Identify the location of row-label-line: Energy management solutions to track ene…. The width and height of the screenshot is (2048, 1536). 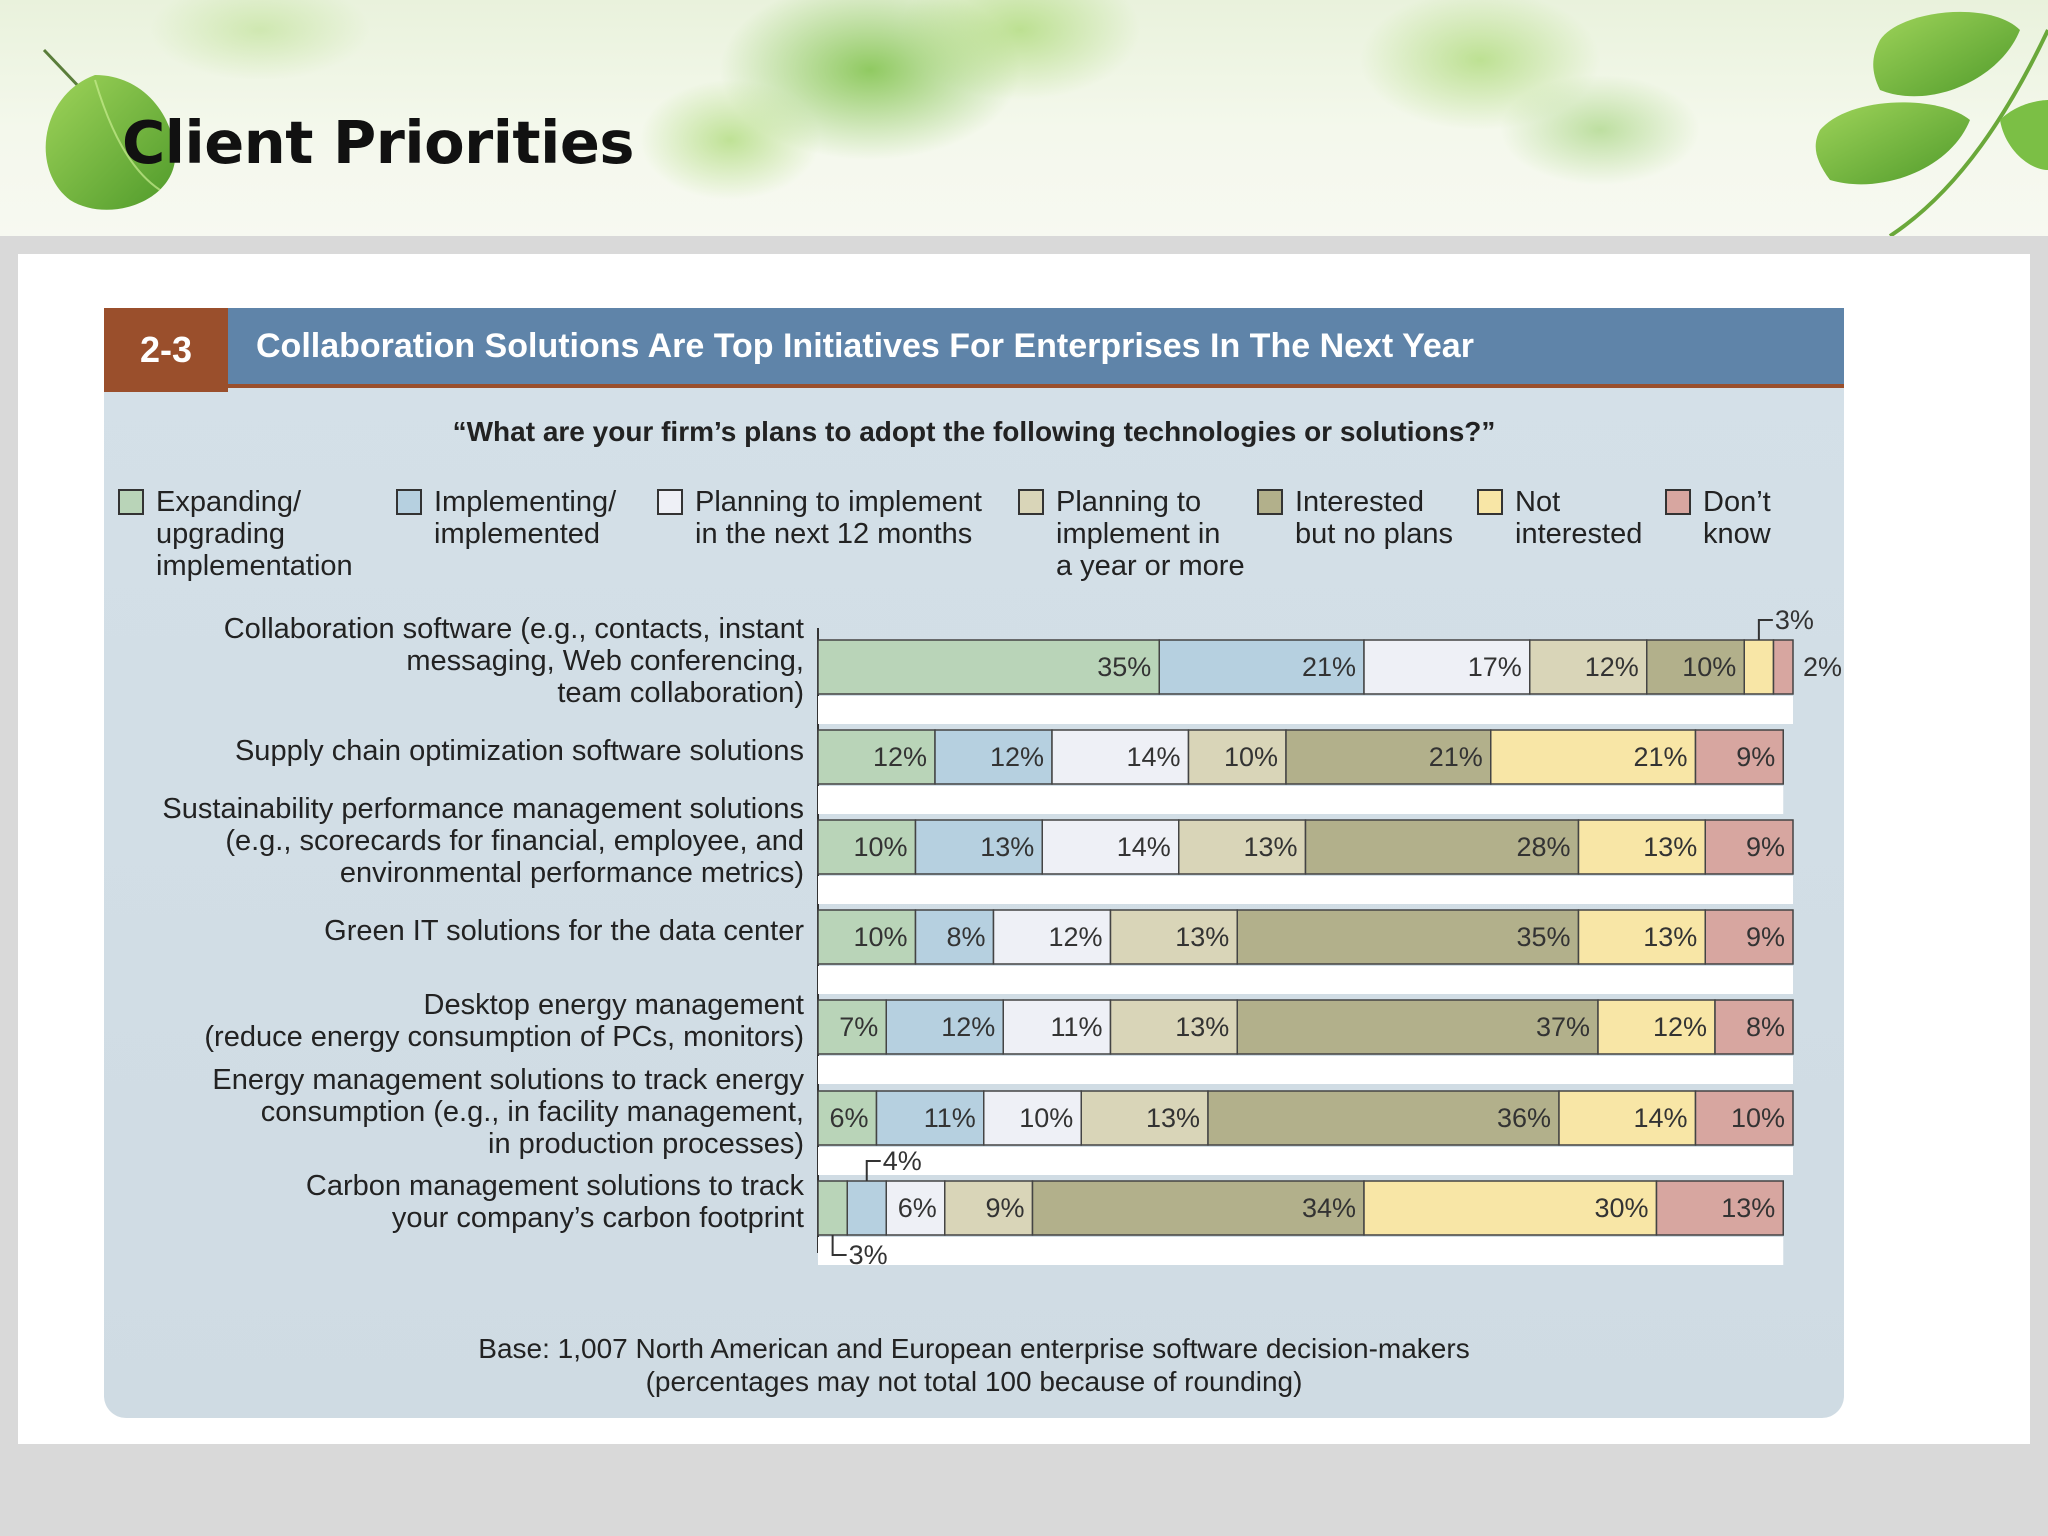
(508, 1080).